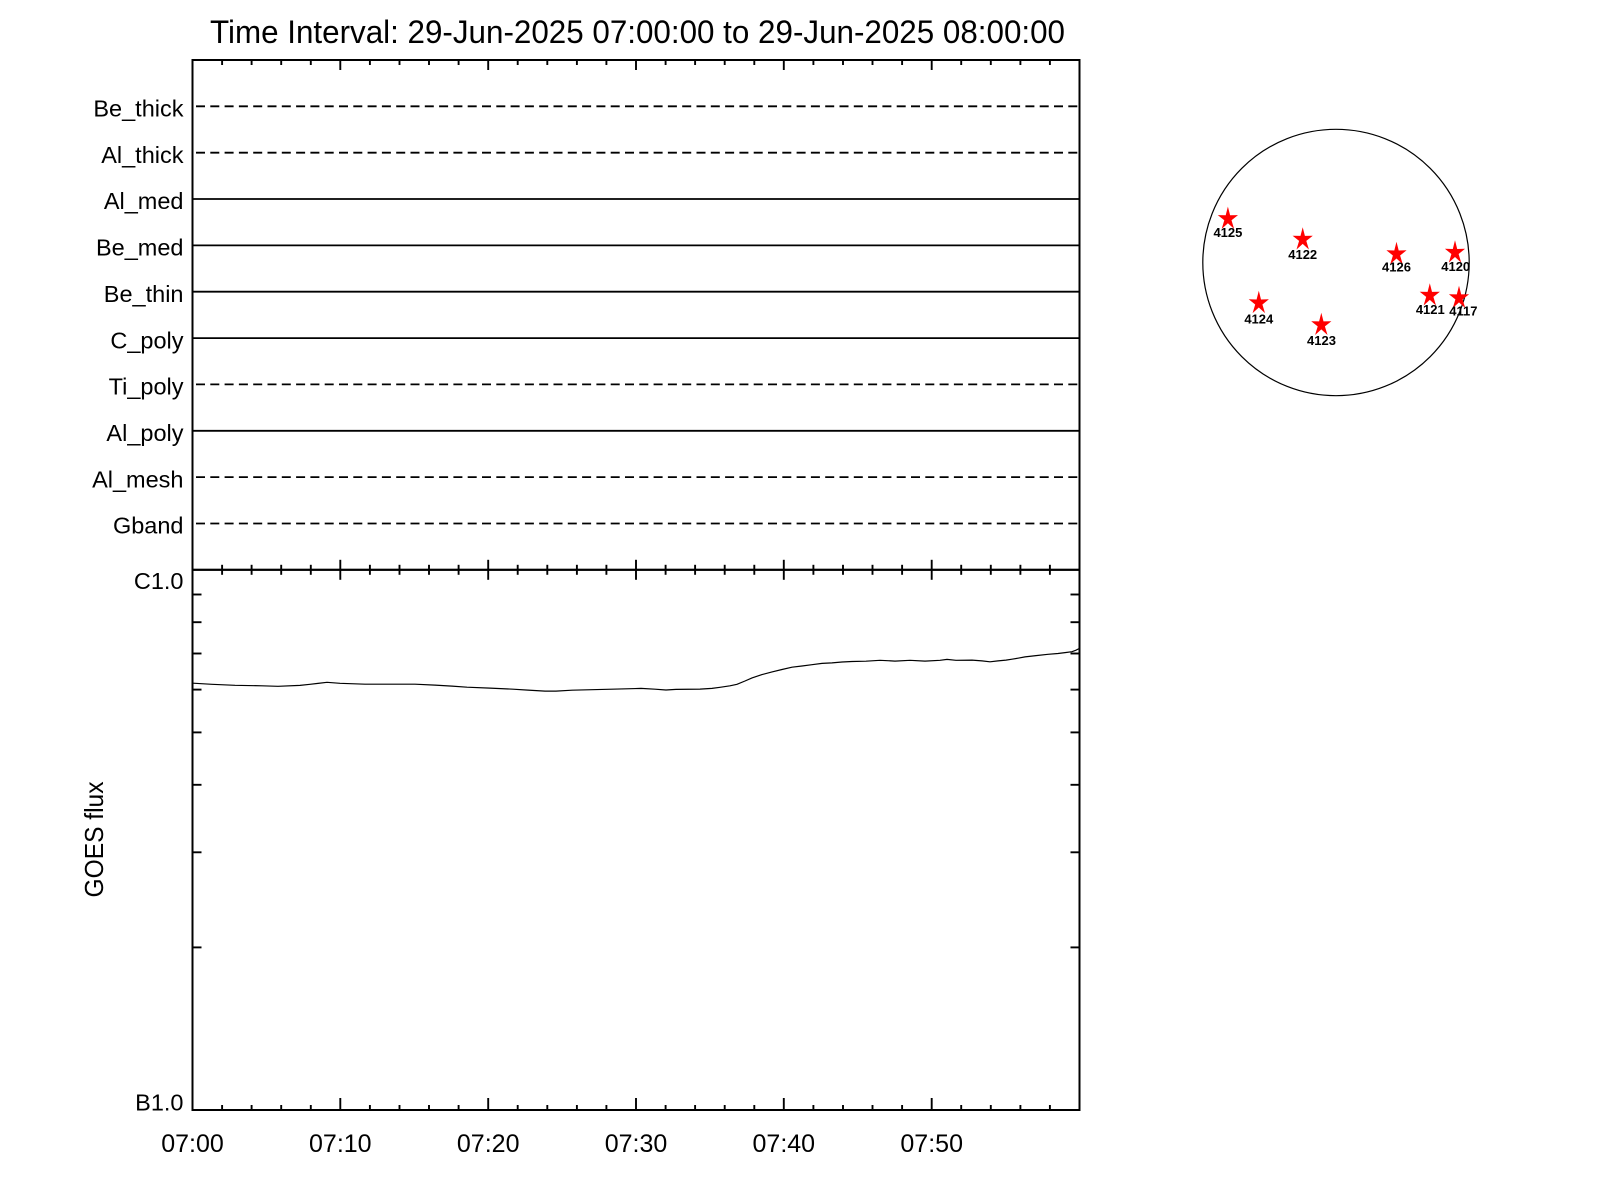 The height and width of the screenshot is (1200, 1600). Describe the element at coordinates (1302, 254) in the screenshot. I see `svg-text: 4122` at that location.